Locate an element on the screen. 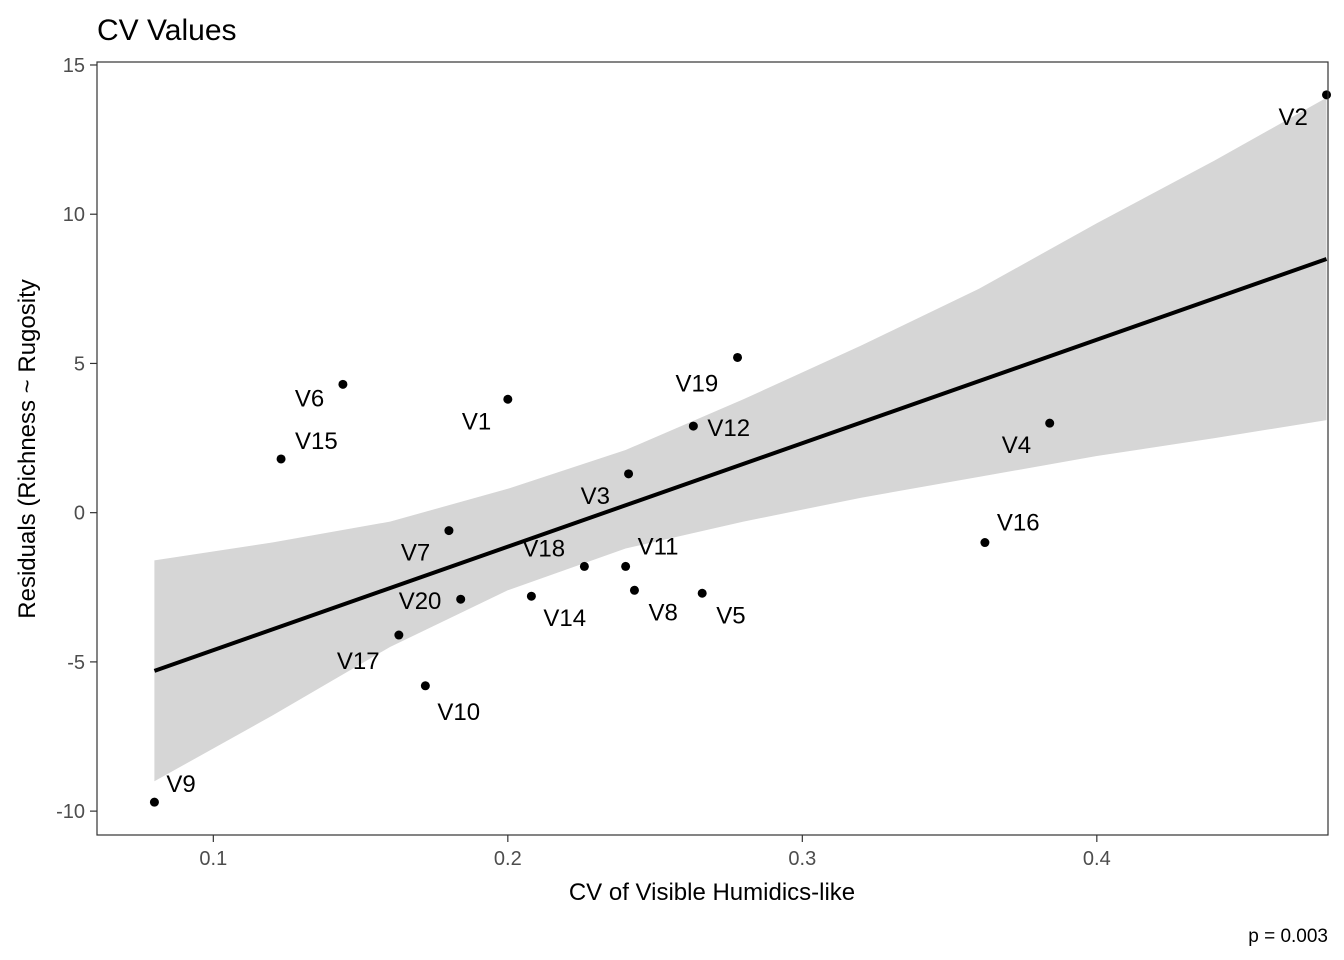  point-label: V1 is located at coordinates (476, 421).